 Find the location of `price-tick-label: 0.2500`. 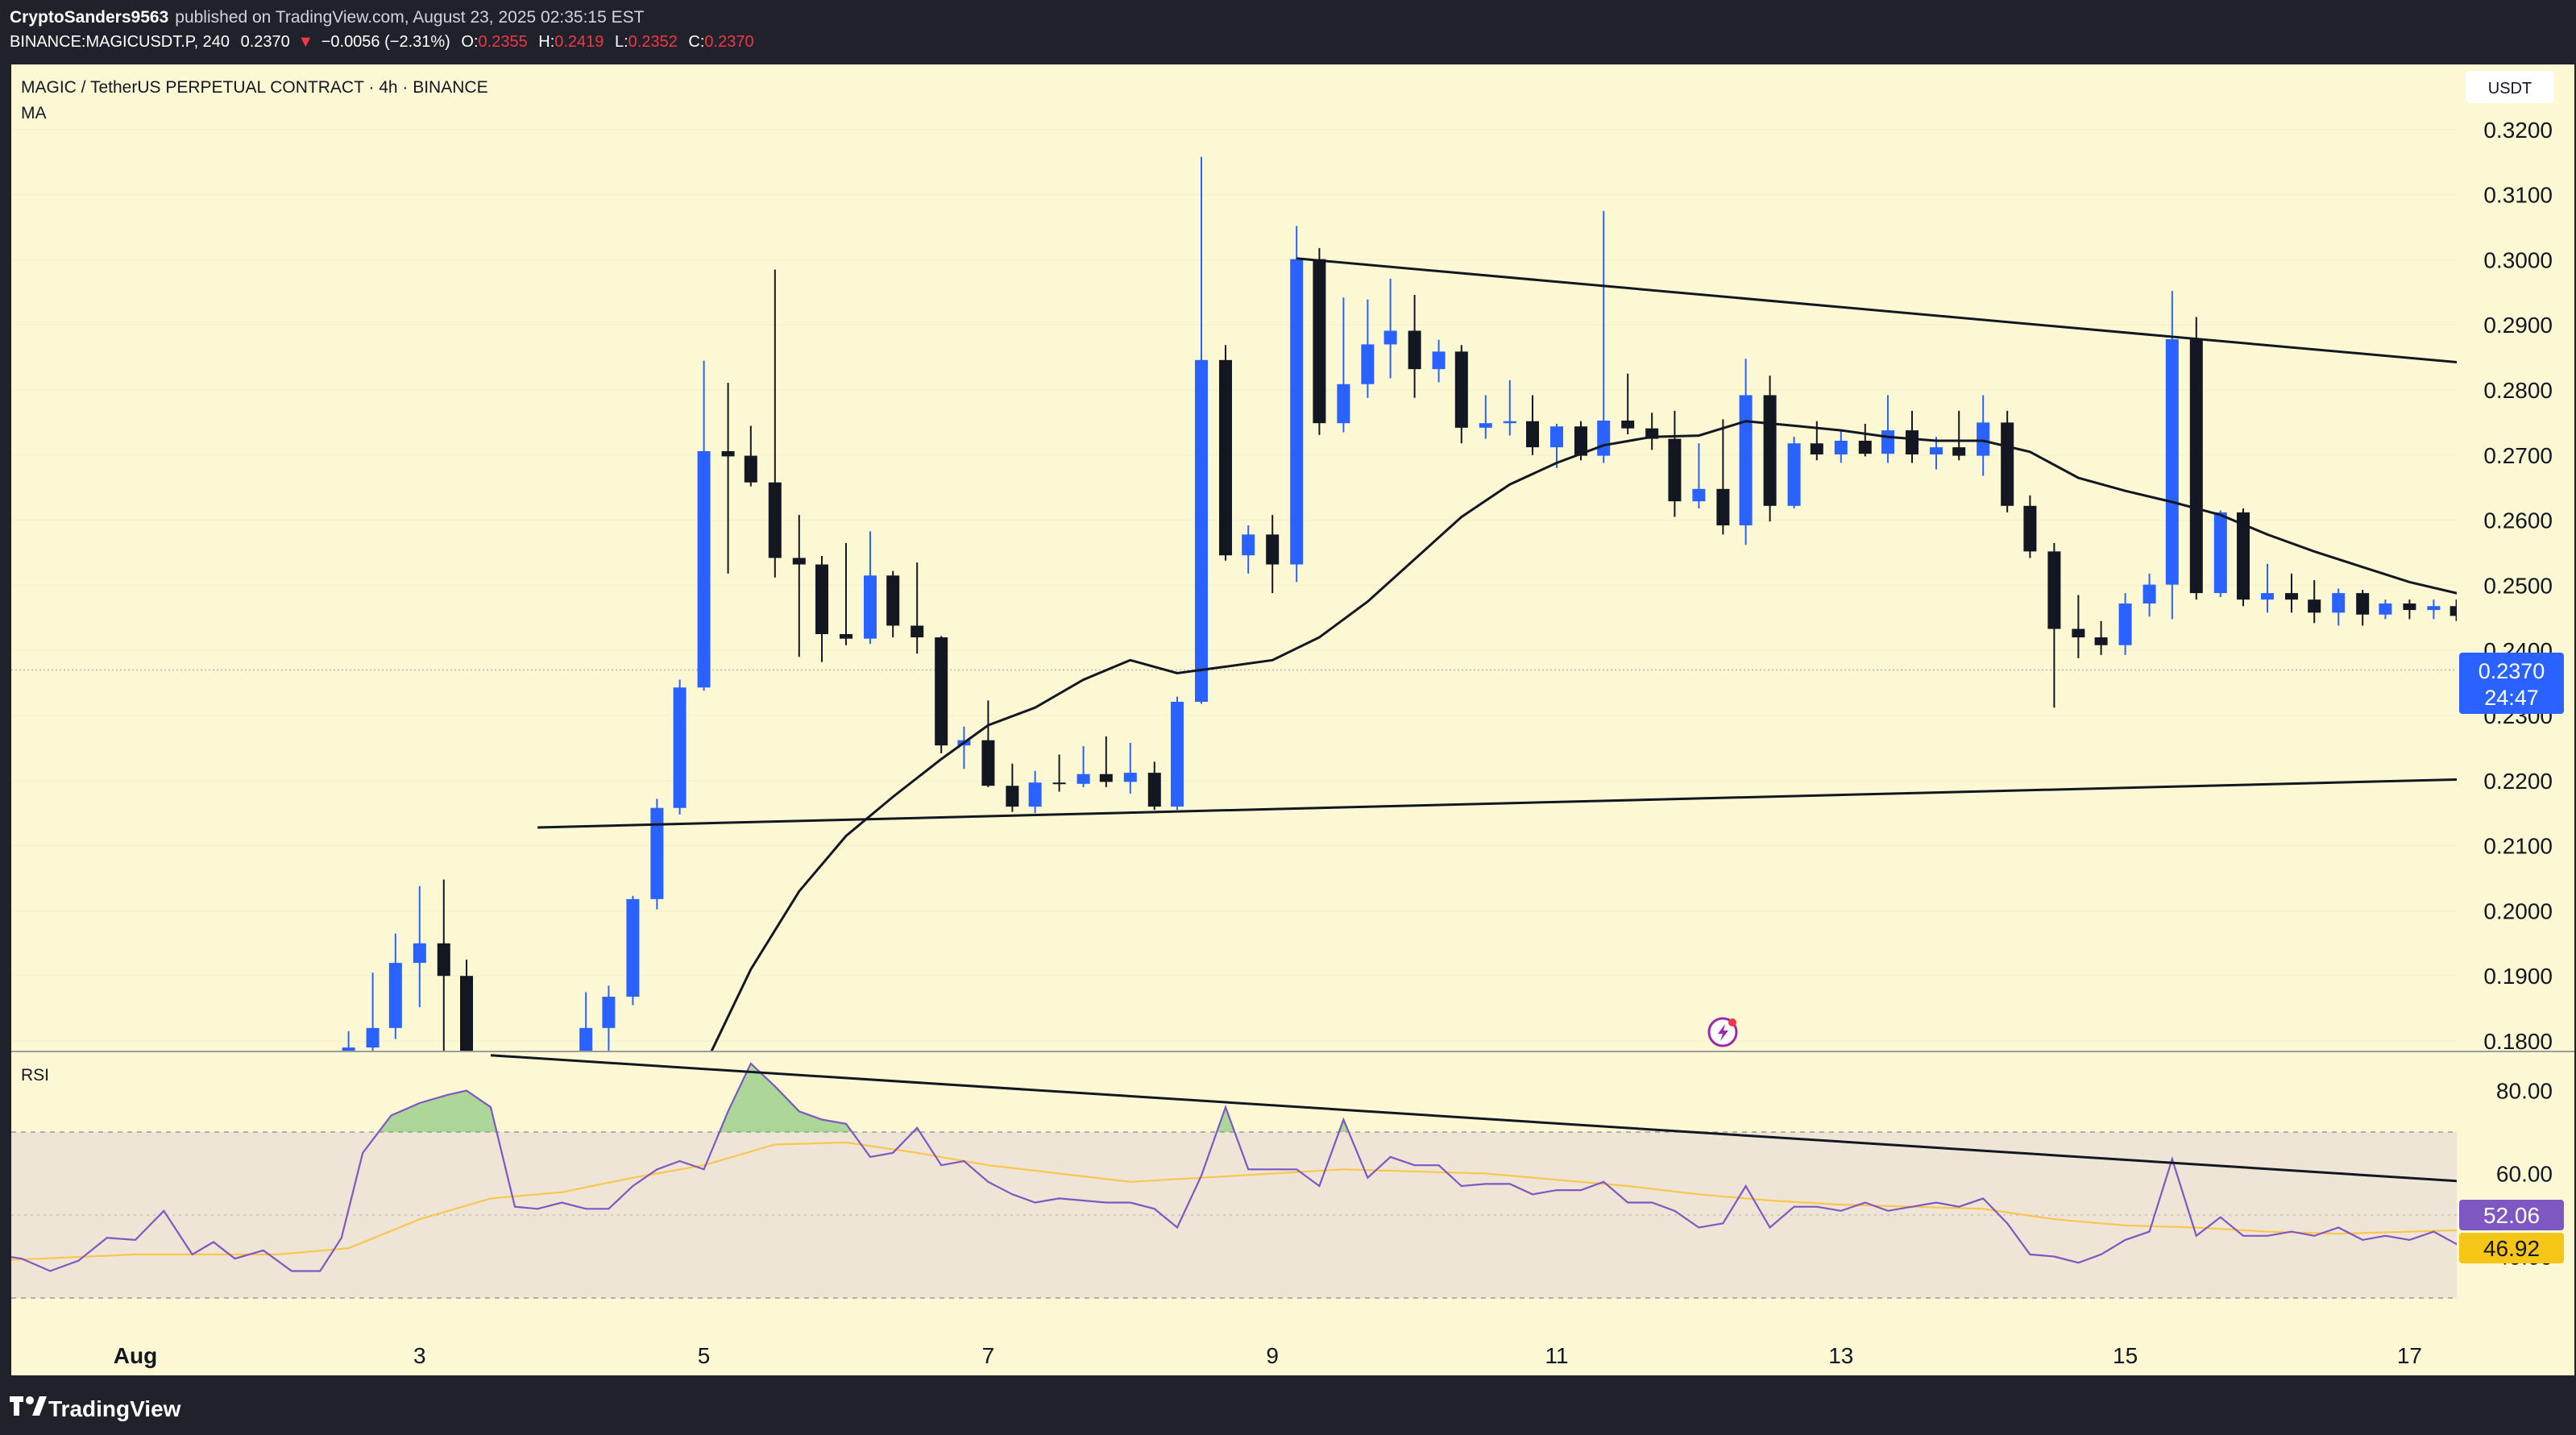

price-tick-label: 0.2500 is located at coordinates (2518, 585).